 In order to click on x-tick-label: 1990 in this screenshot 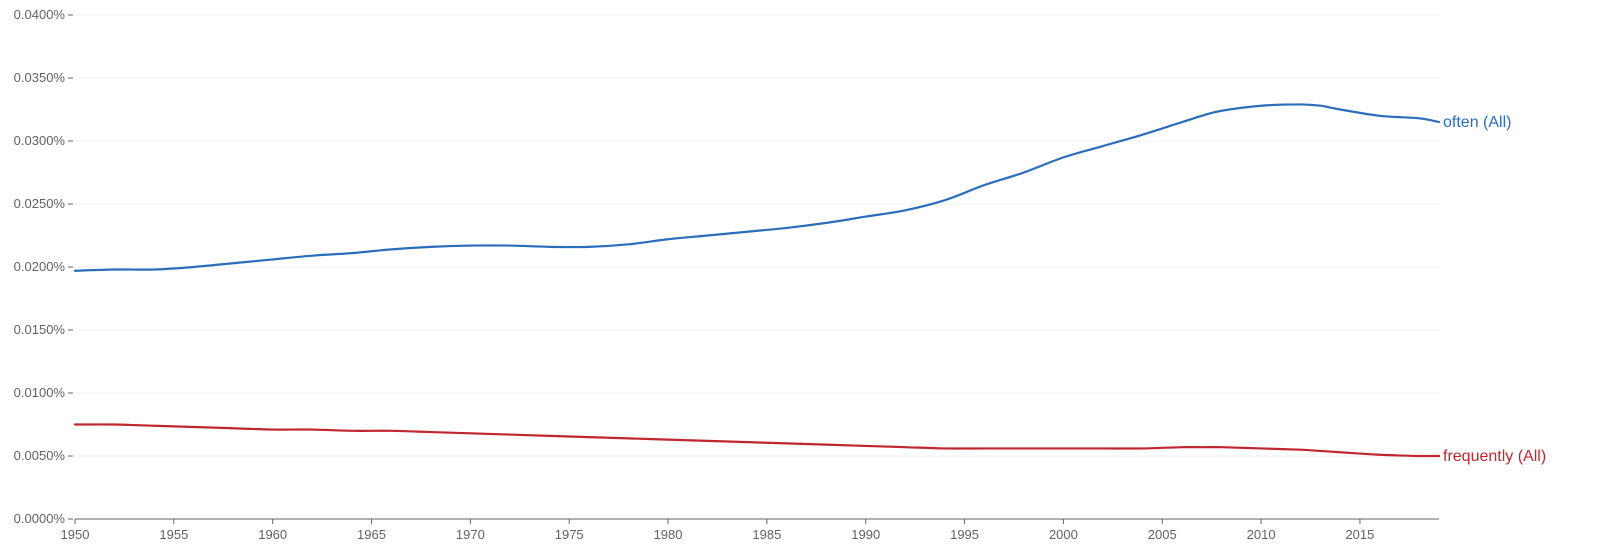, I will do `click(865, 534)`.